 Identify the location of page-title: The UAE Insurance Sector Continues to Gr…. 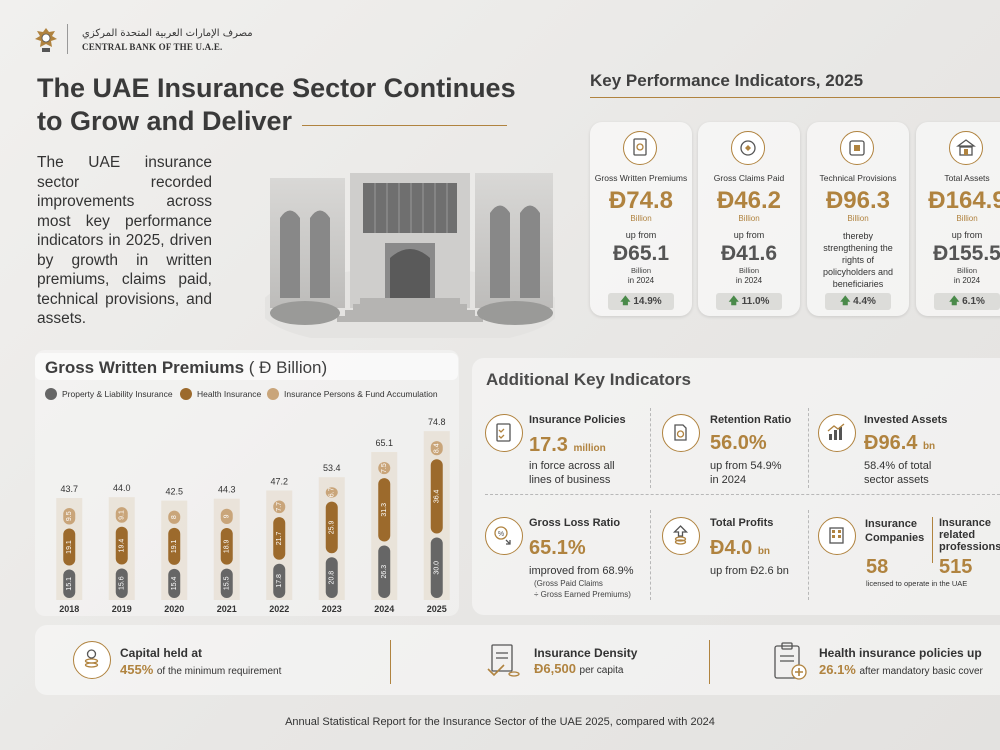
(276, 104).